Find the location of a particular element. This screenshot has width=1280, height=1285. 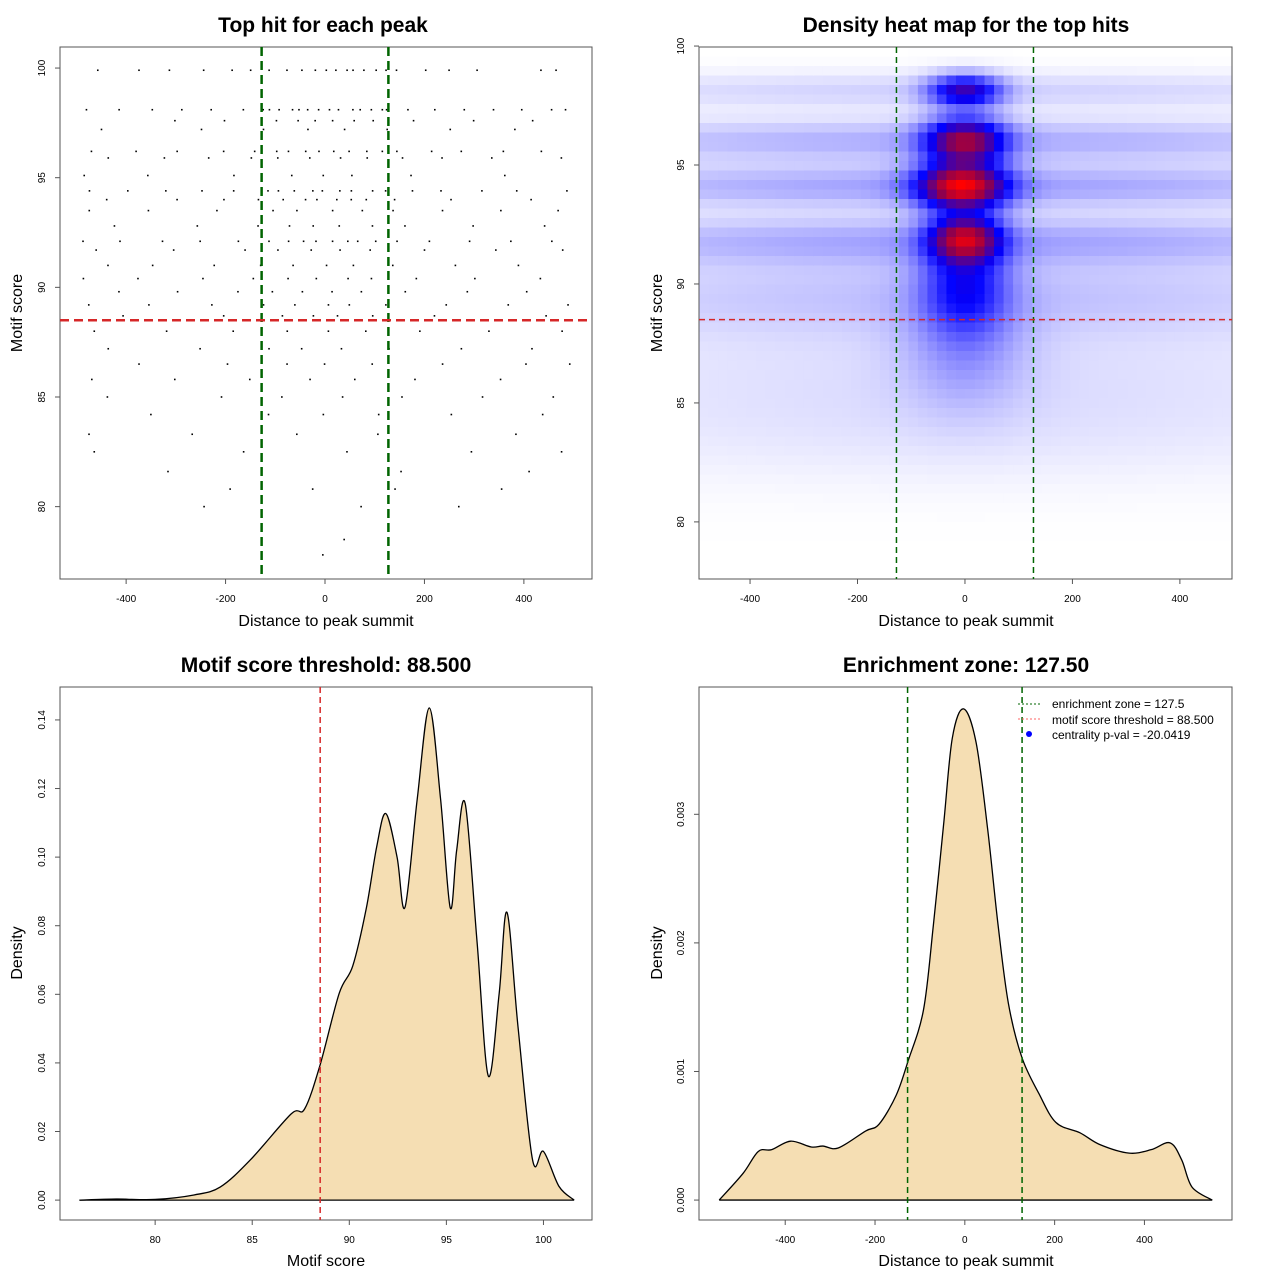

y-tick-label: 0.04 is located at coordinates (42, 1063).